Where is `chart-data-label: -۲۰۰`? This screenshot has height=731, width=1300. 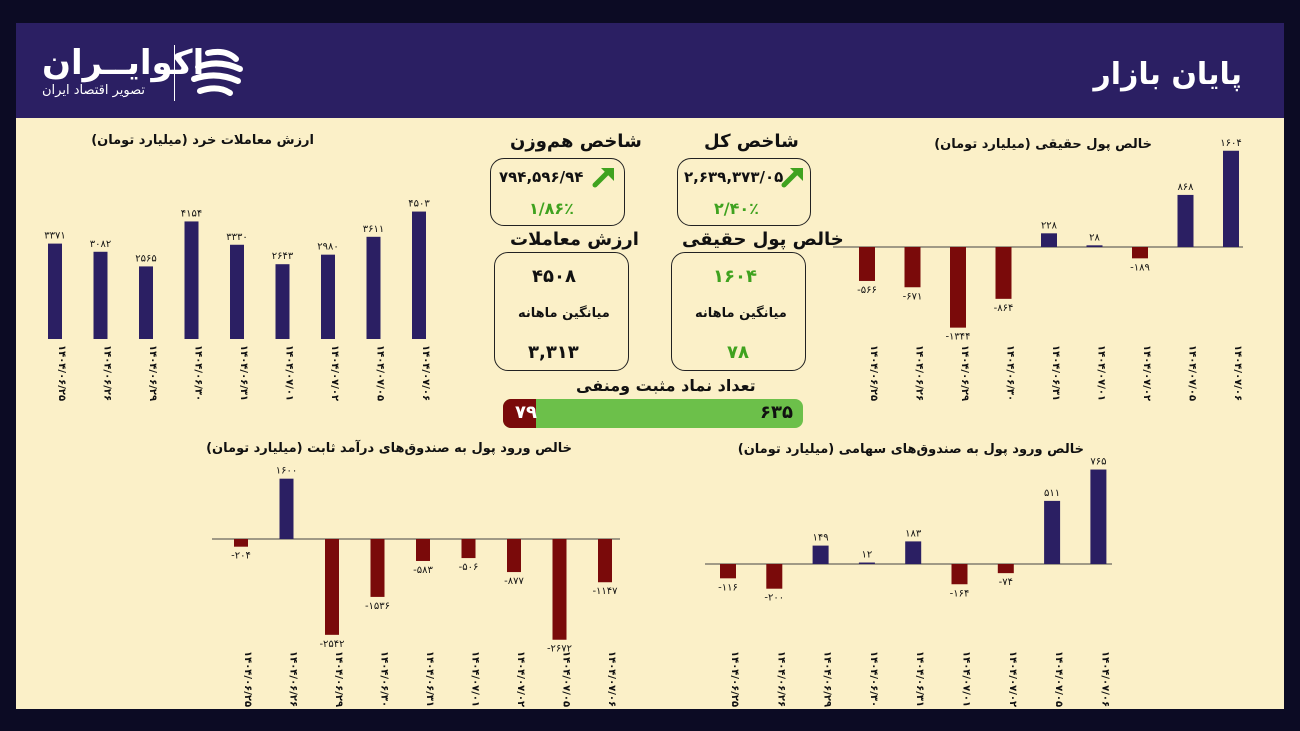
chart-data-label: -۲۰۰ is located at coordinates (774, 598).